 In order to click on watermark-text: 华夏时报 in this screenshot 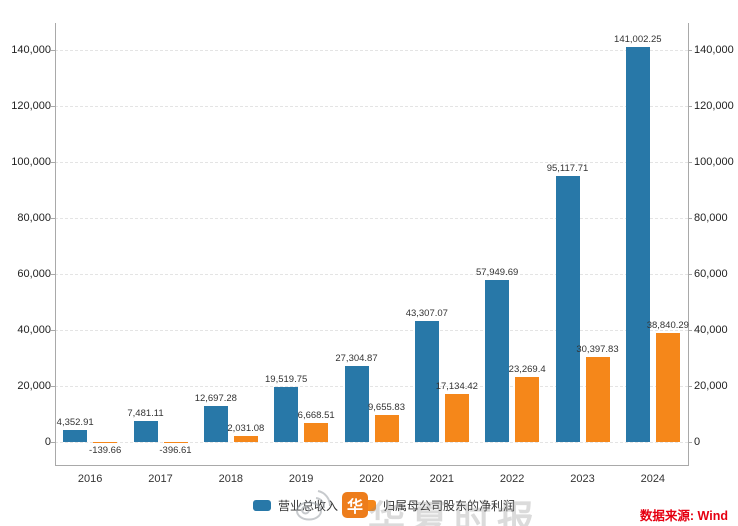, I will do `click(454, 512)`.